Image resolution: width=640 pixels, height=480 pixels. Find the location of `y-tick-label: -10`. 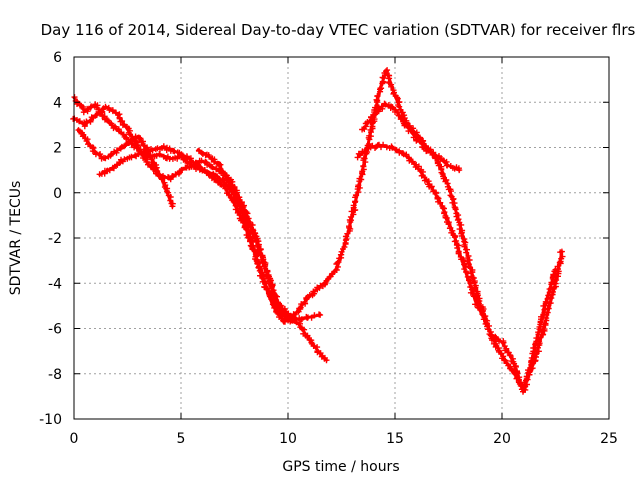

y-tick-label: -10 is located at coordinates (50, 420).